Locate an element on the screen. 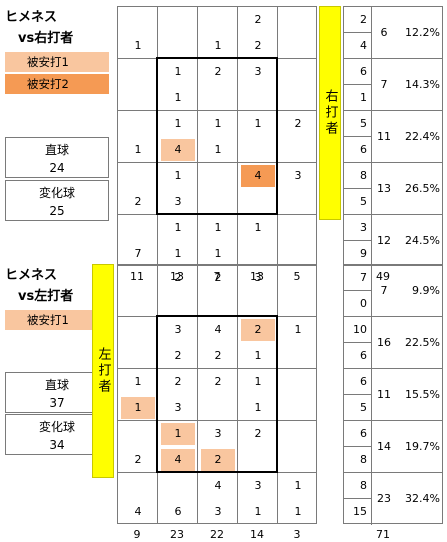  row-sub-top: 7 is located at coordinates (358, 278).